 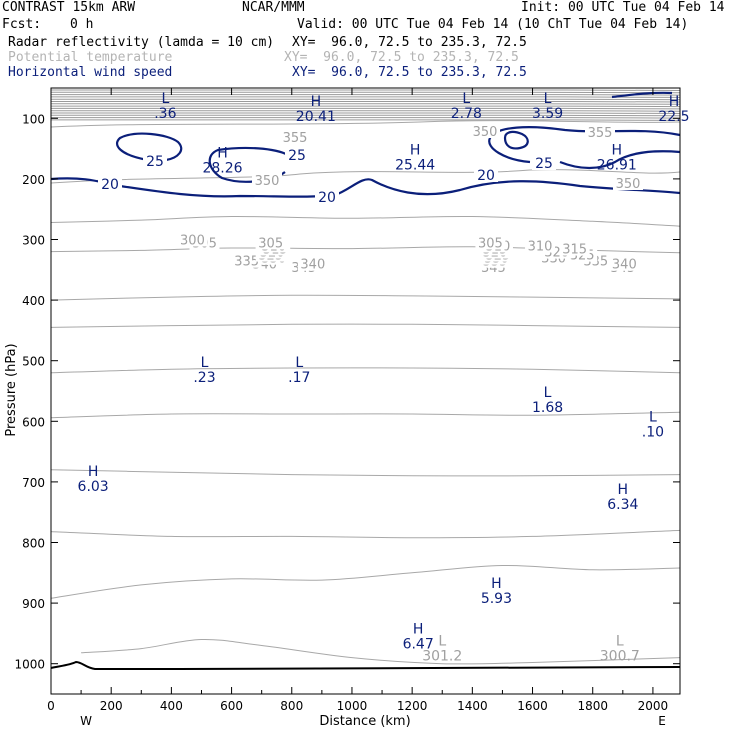 I want to click on wind-extremum-low: L.36, so click(x=165, y=106).